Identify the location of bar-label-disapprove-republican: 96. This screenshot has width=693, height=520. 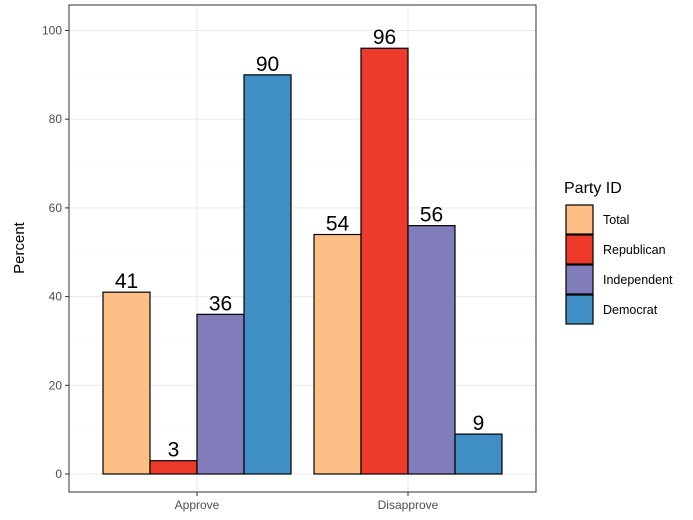
(384, 37).